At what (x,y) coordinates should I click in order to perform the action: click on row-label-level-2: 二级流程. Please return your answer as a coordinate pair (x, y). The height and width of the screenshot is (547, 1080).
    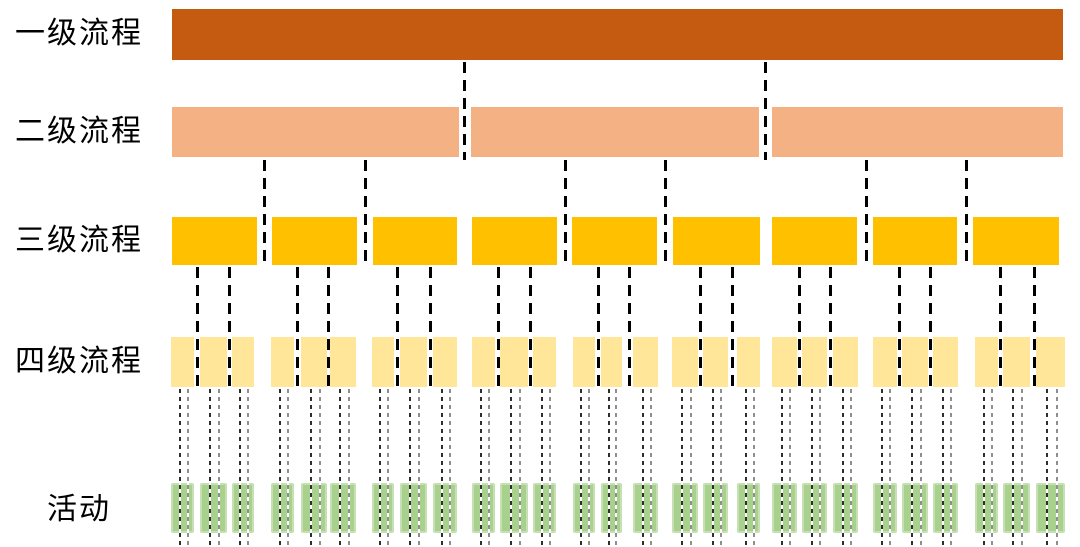
    Looking at the image, I should click on (79, 131).